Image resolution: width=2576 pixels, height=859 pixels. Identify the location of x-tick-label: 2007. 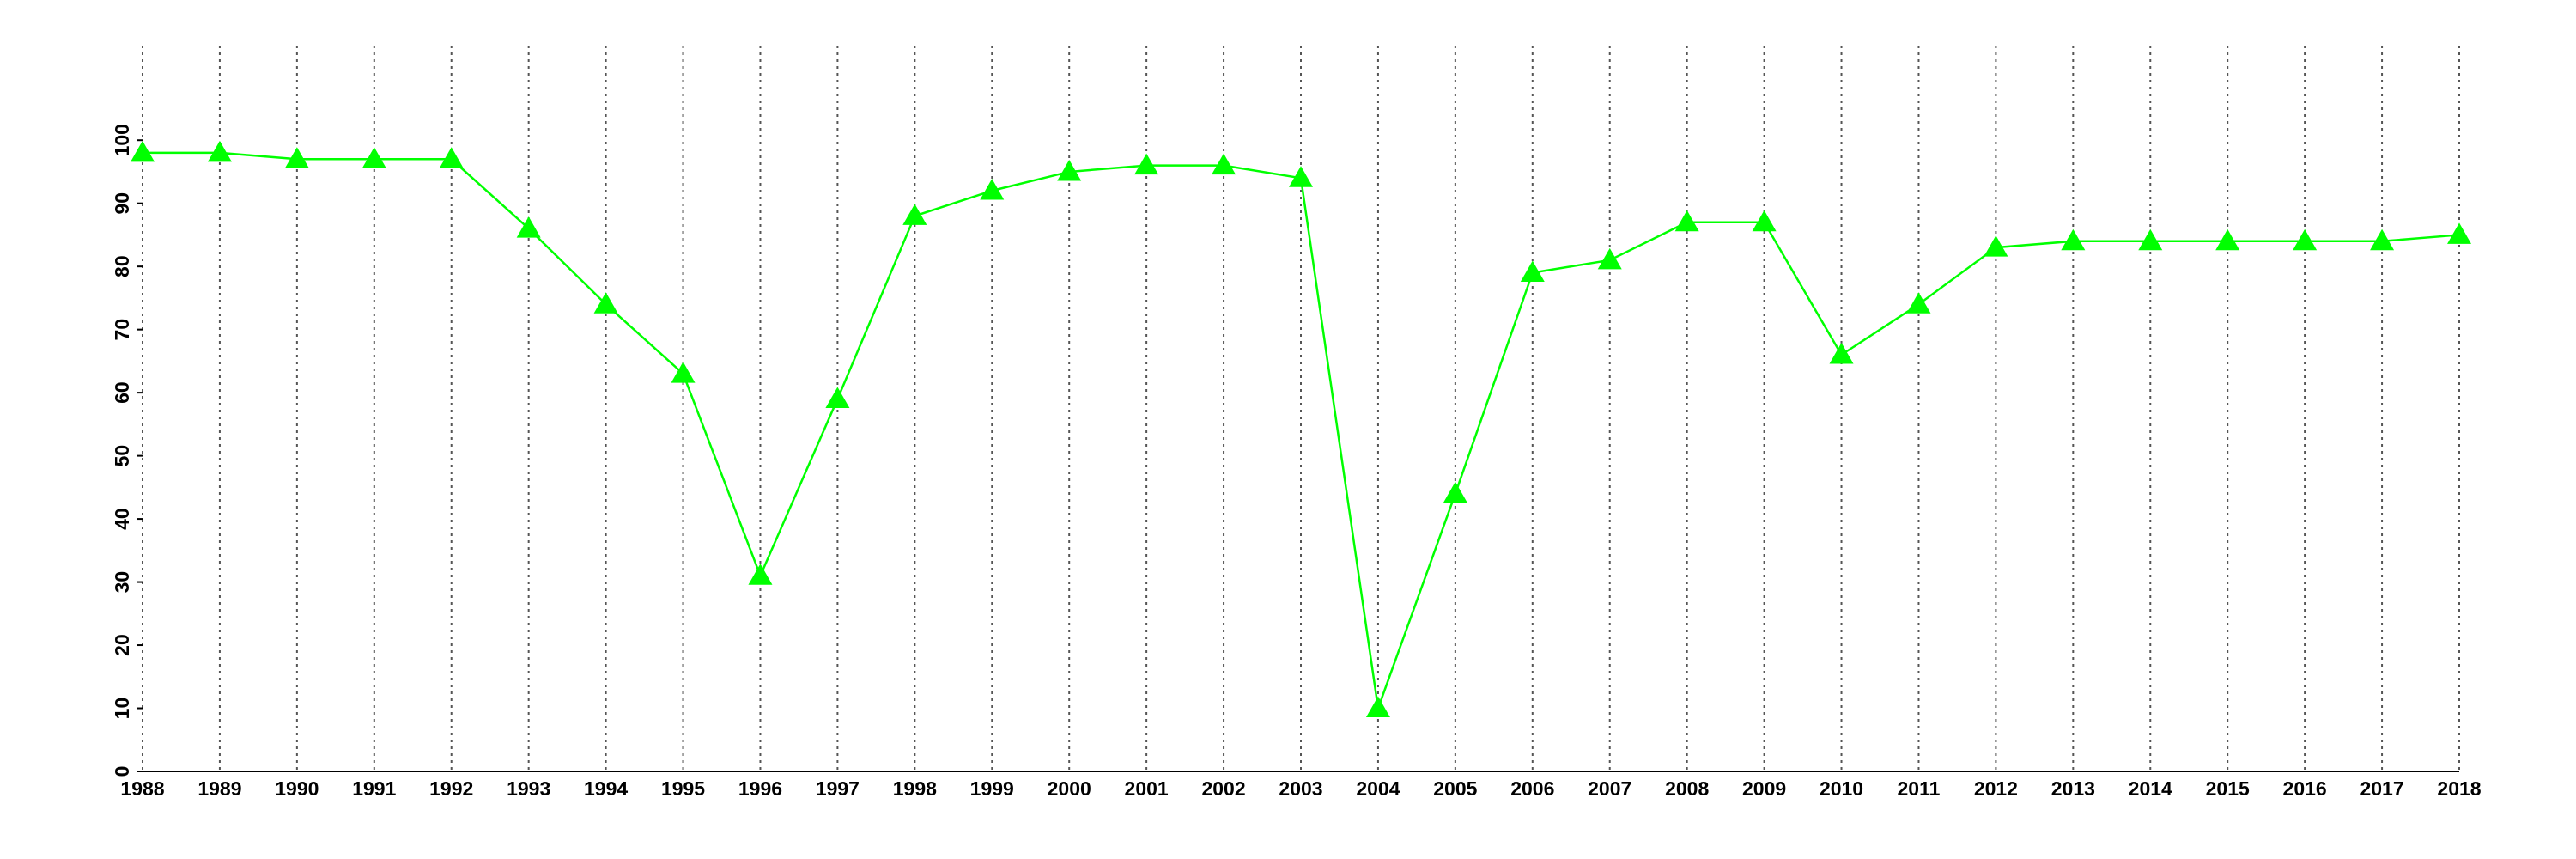
(1609, 788).